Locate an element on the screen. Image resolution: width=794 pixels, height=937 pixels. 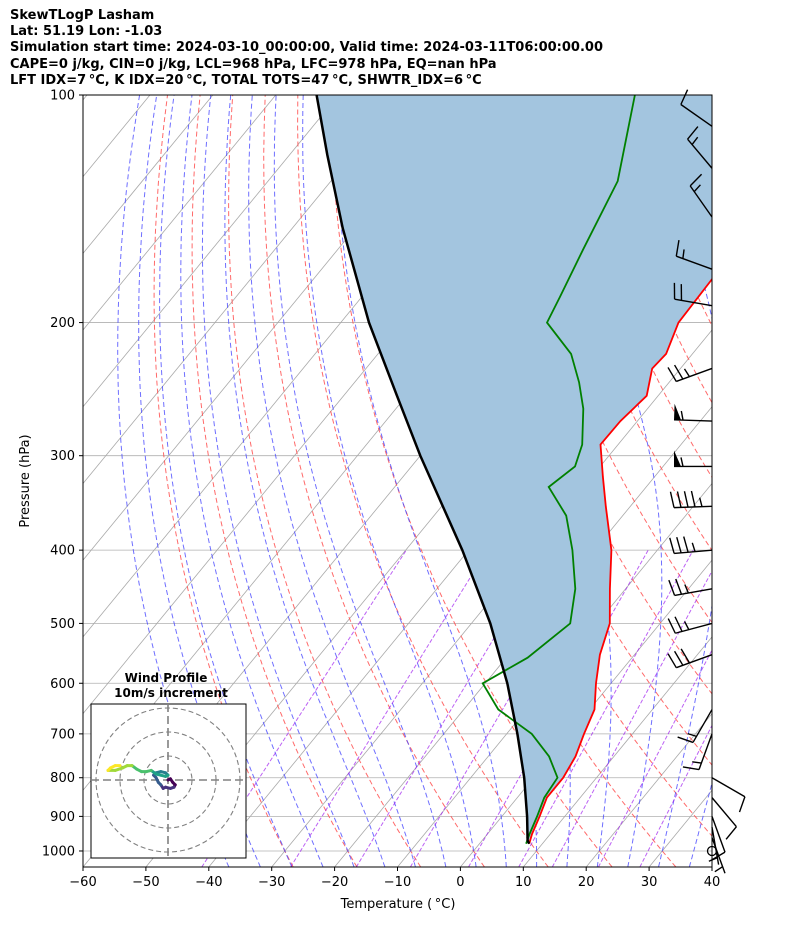
x-tick-label: −10 is located at coordinates (397, 882).